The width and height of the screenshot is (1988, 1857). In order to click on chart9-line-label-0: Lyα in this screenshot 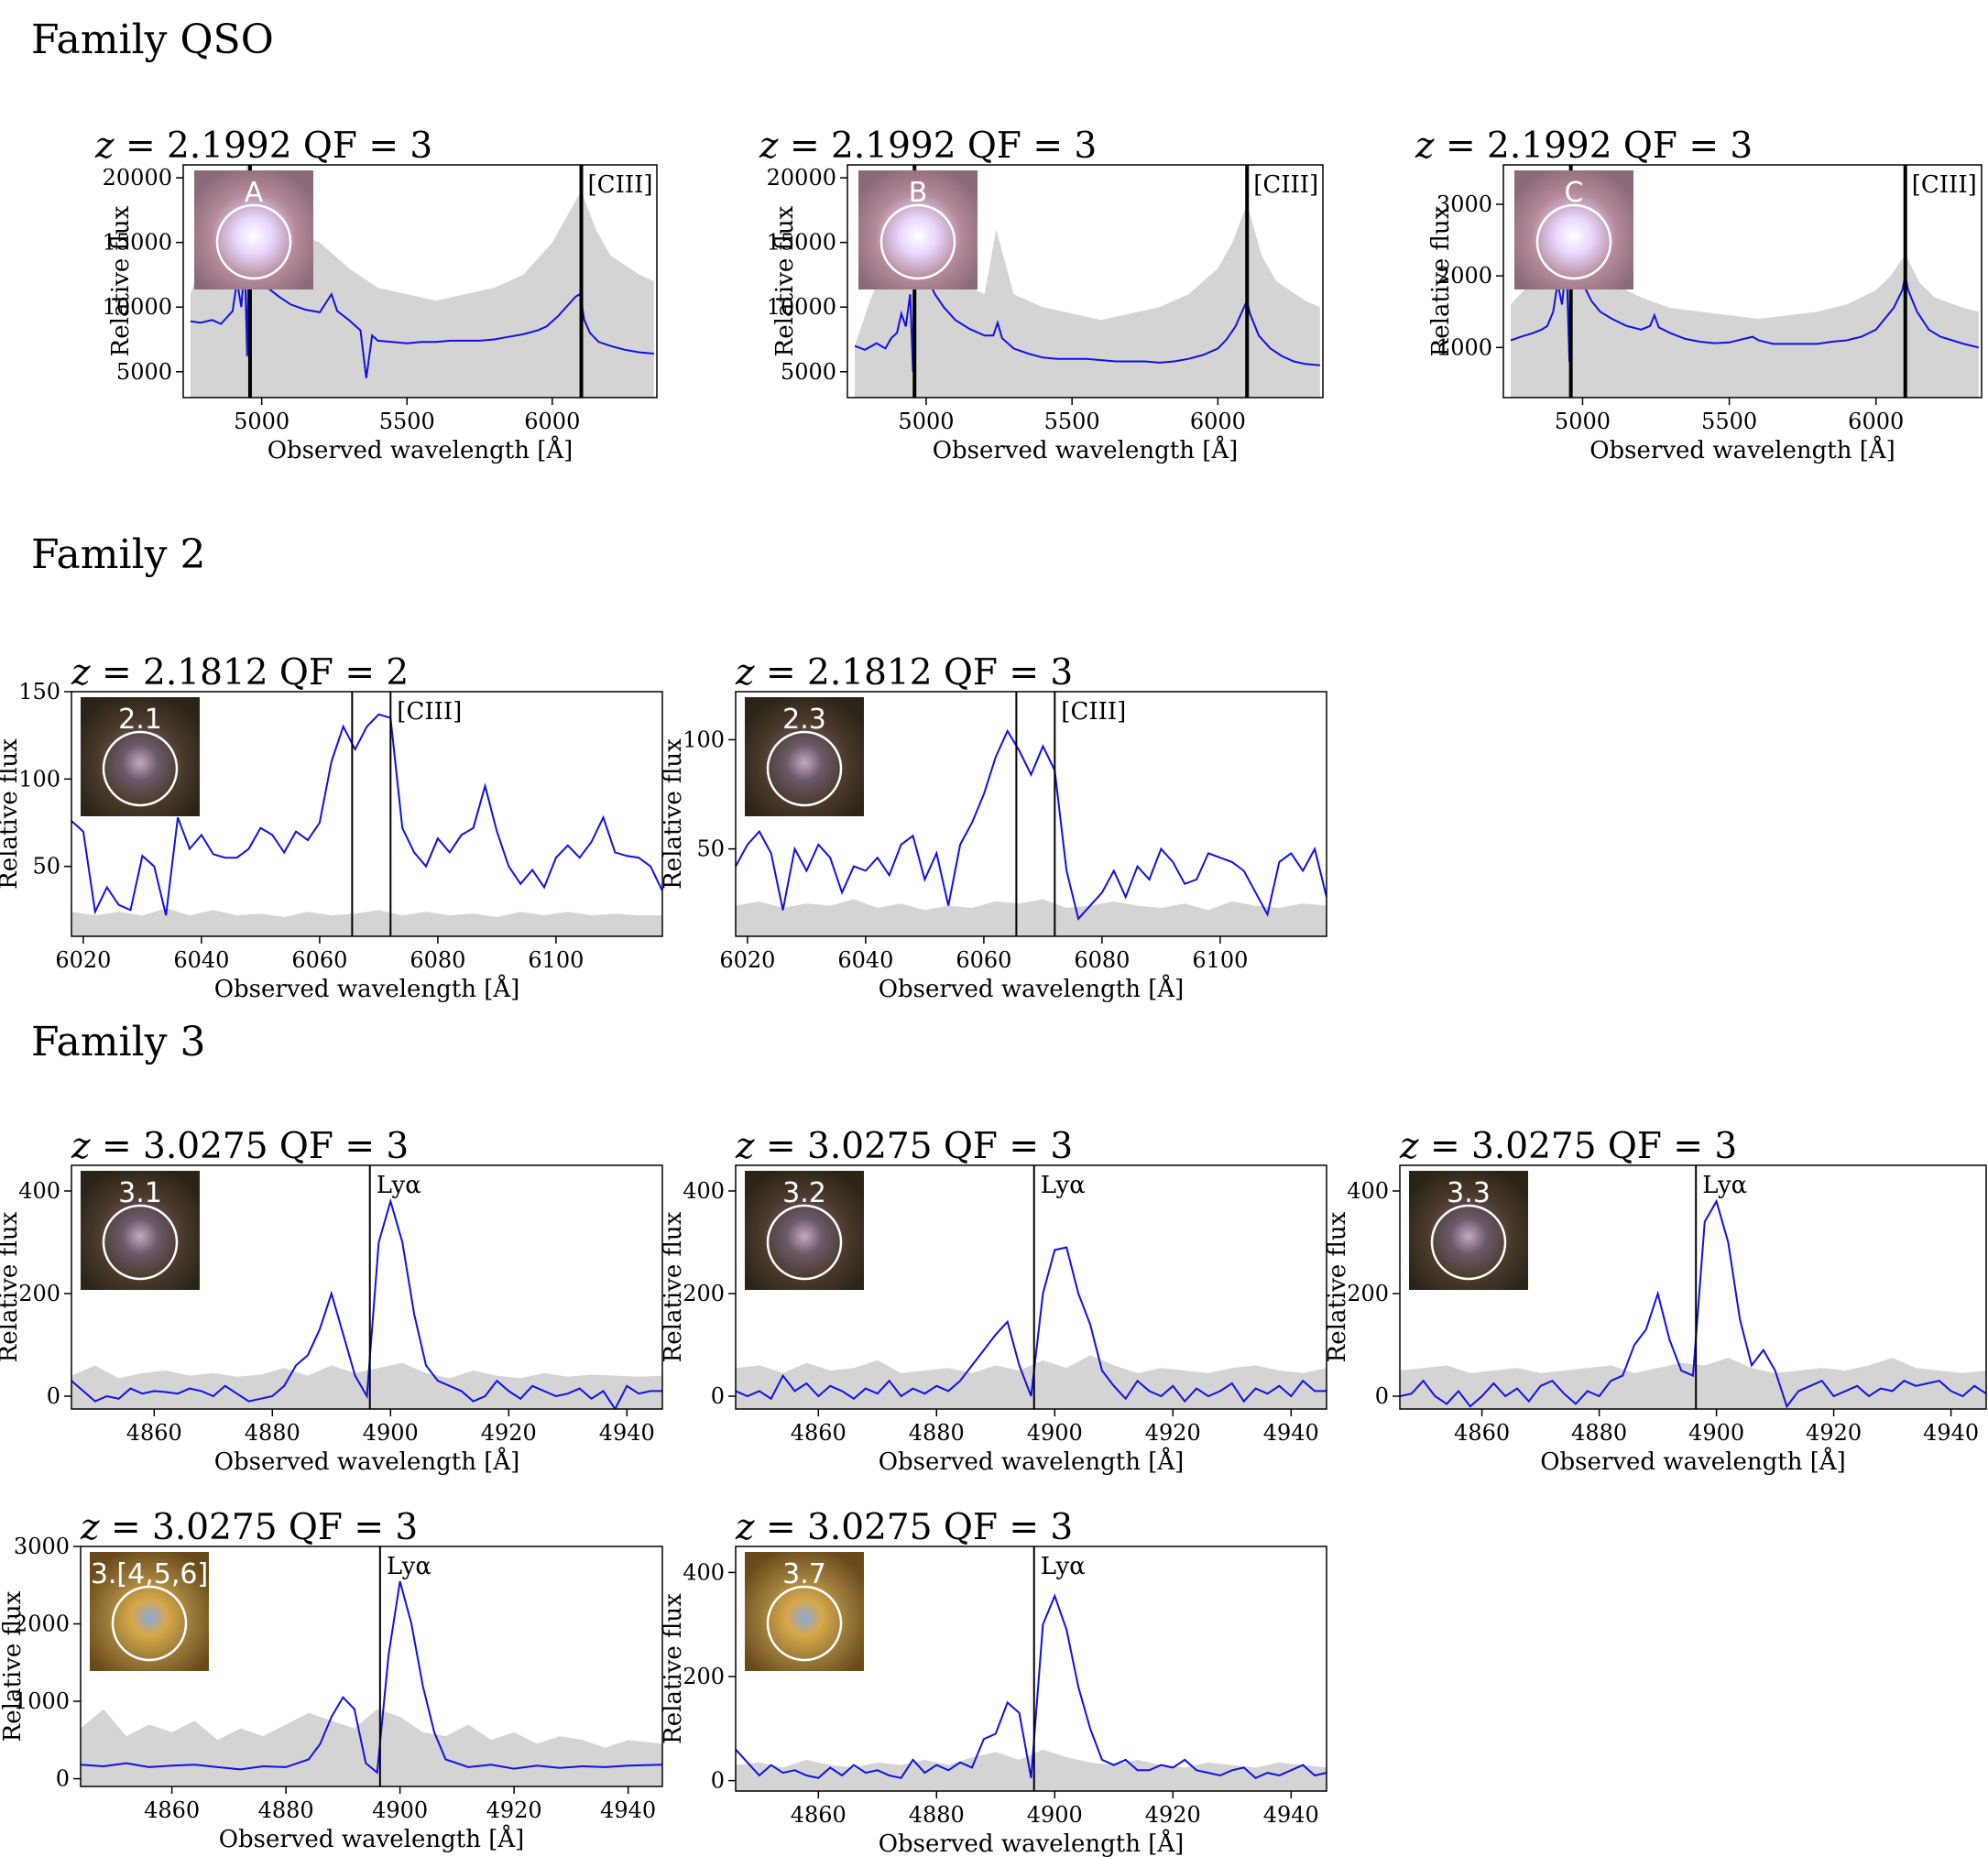, I will do `click(1064, 1566)`.